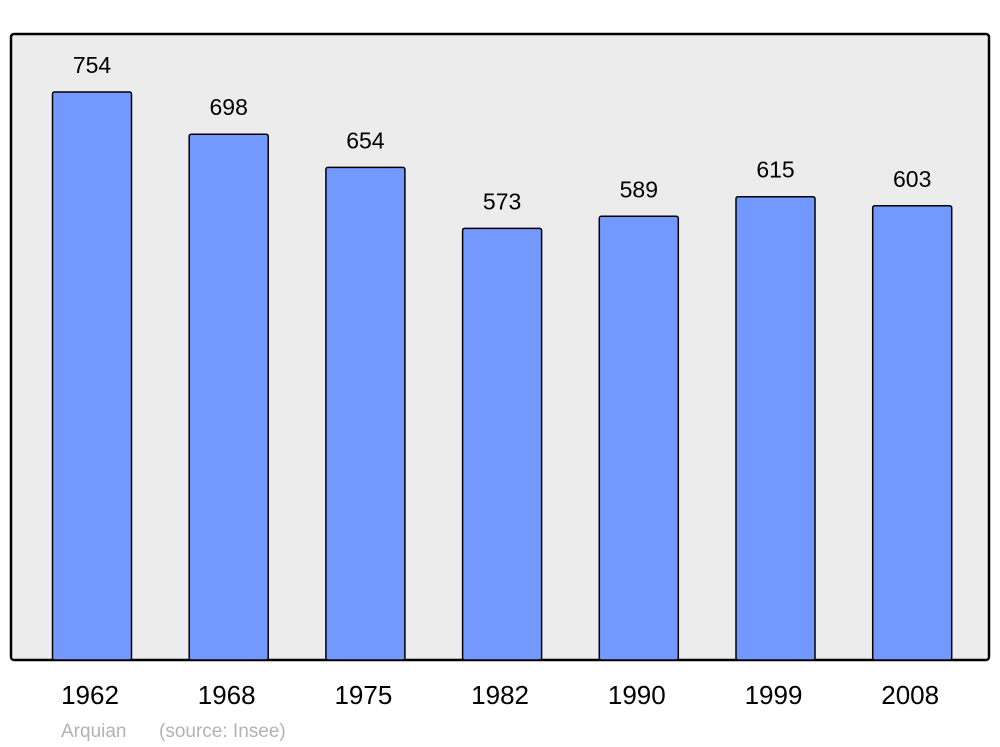  Describe the element at coordinates (637, 695) in the screenshot. I see `x-tick-label-1990: 1990` at that location.